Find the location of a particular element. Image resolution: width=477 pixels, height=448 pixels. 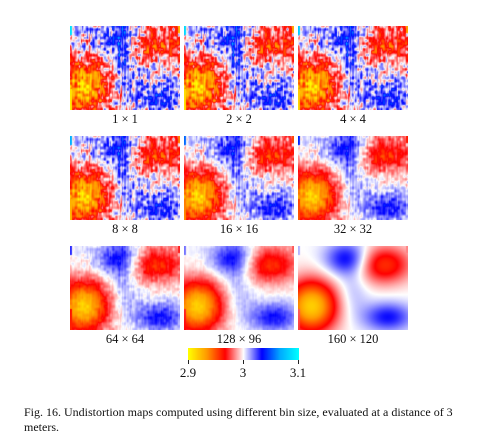

undistortion-map-panel: 128 × 96 is located at coordinates (239, 296).